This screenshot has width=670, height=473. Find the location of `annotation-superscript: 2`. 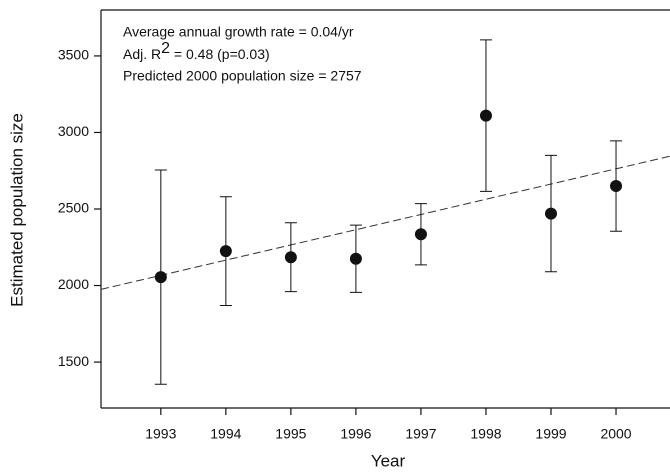

annotation-superscript: 2 is located at coordinates (165, 48).